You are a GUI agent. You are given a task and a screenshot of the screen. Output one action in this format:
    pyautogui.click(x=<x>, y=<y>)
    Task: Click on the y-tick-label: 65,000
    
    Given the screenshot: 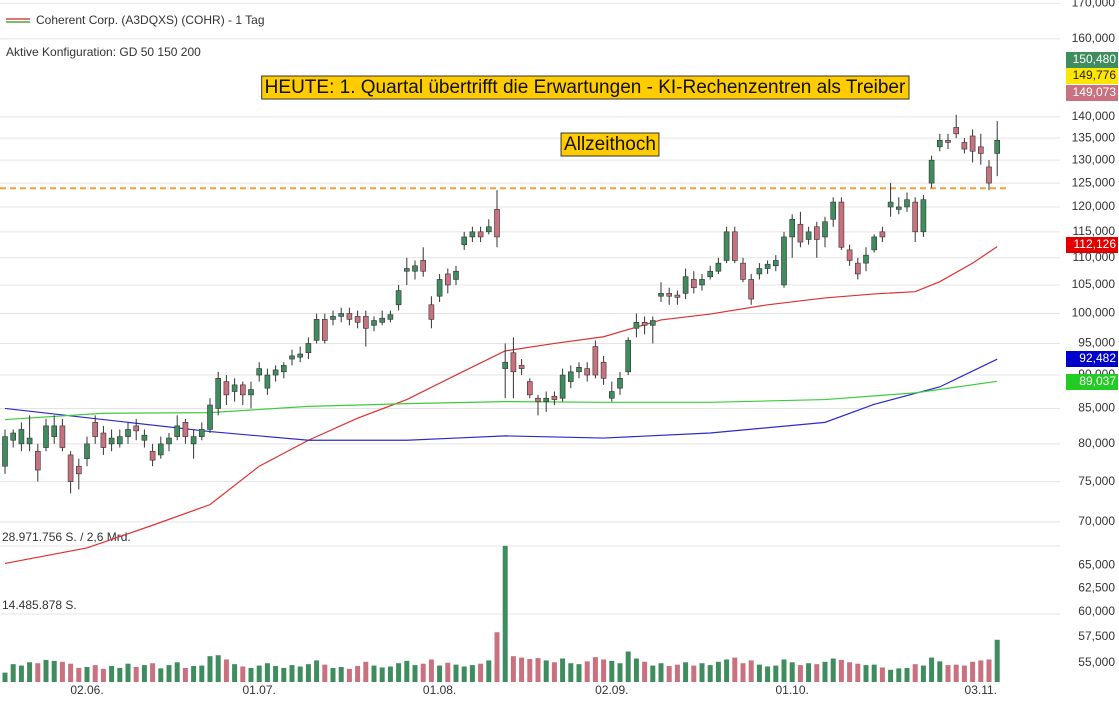 What is the action you would take?
    pyautogui.click(x=1096, y=564)
    